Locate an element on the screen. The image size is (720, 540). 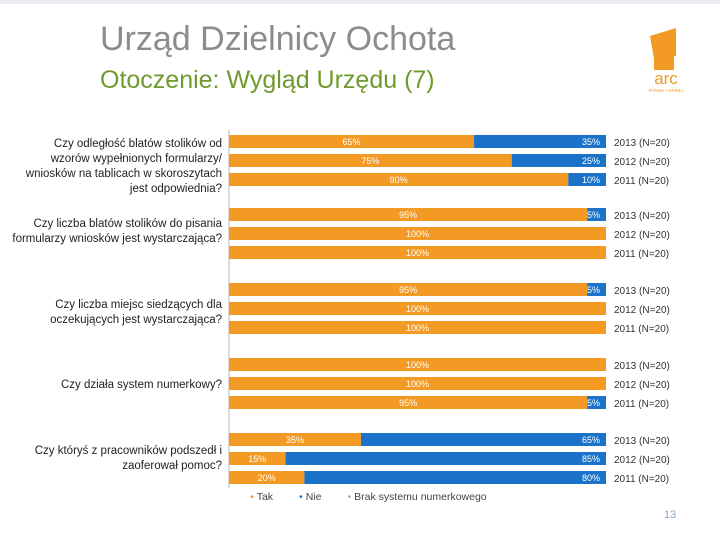
chart-legend: • Tak • Nie • Brak systemu numerkowego is located at coordinates (368, 497).